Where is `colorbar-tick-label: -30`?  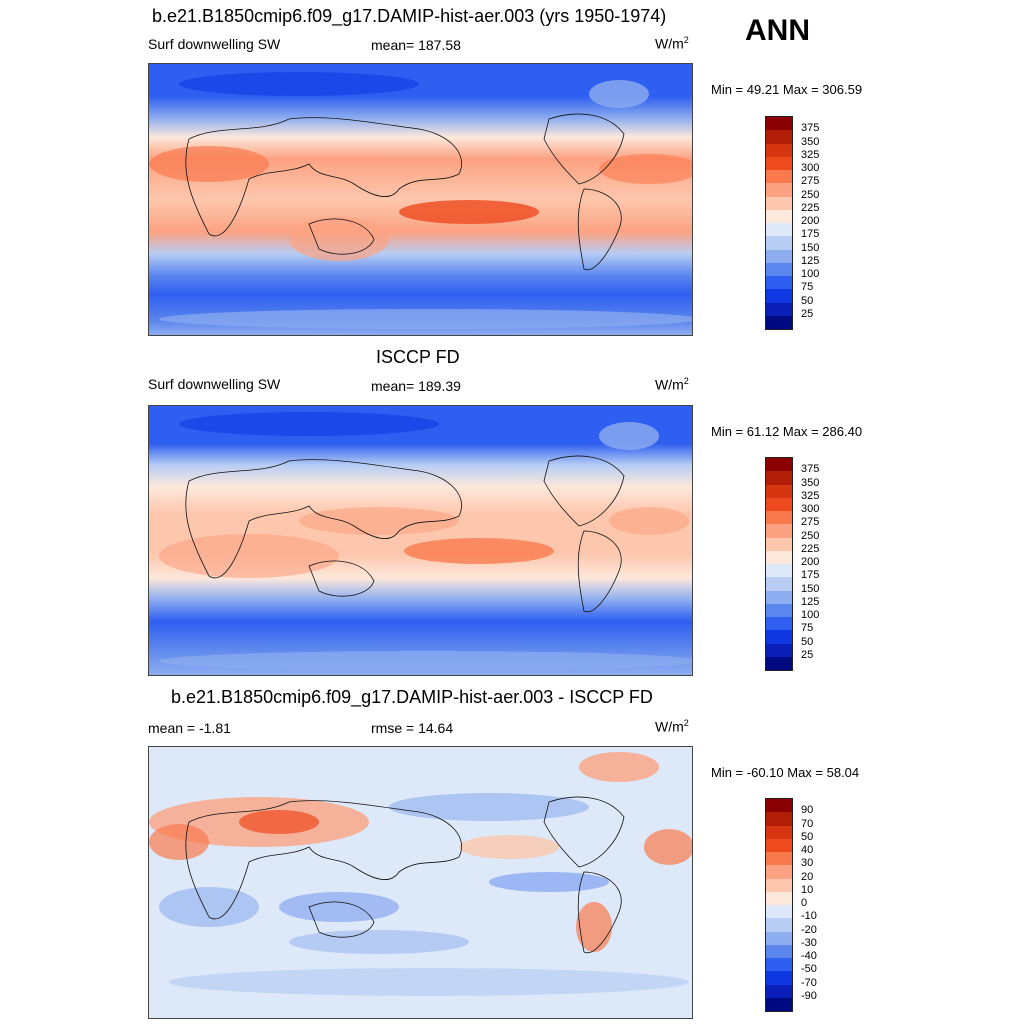
colorbar-tick-label: -30 is located at coordinates (809, 942).